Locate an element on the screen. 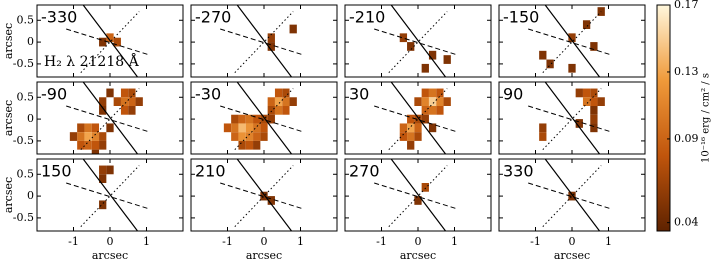  y-axis-label: arcsec is located at coordinates (8, 41).